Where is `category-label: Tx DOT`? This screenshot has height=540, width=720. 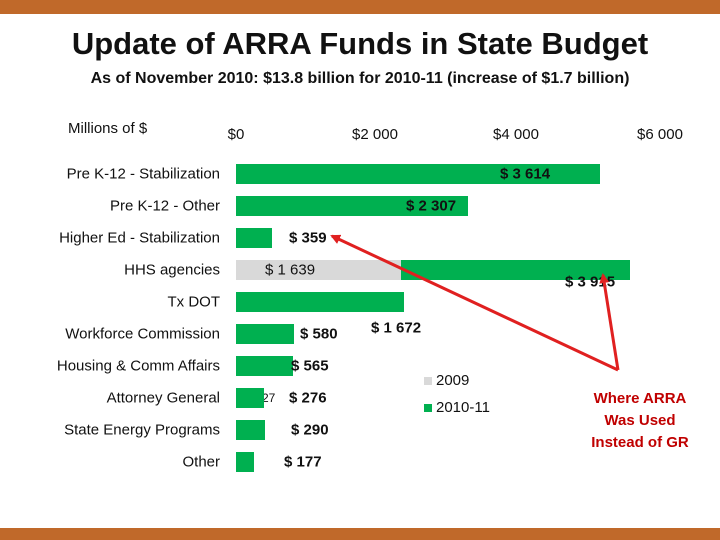 category-label: Tx DOT is located at coordinates (194, 302).